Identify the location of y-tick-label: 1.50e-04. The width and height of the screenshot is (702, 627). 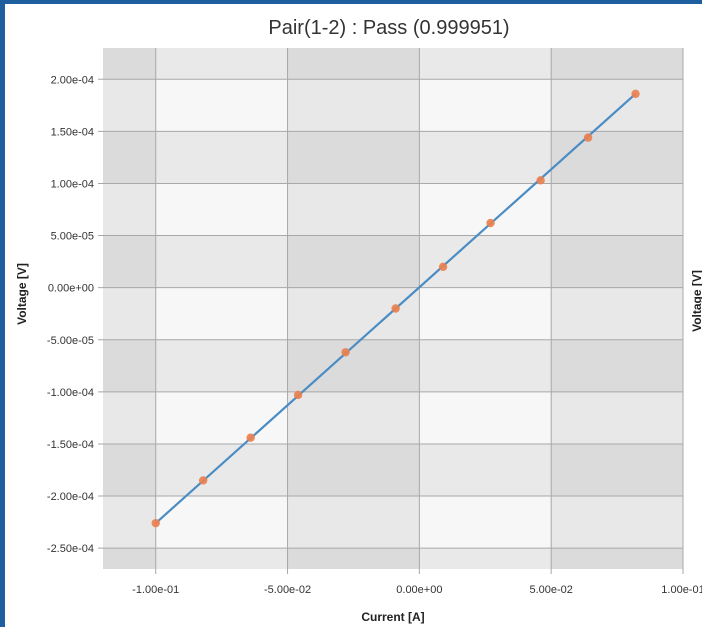
(72, 132).